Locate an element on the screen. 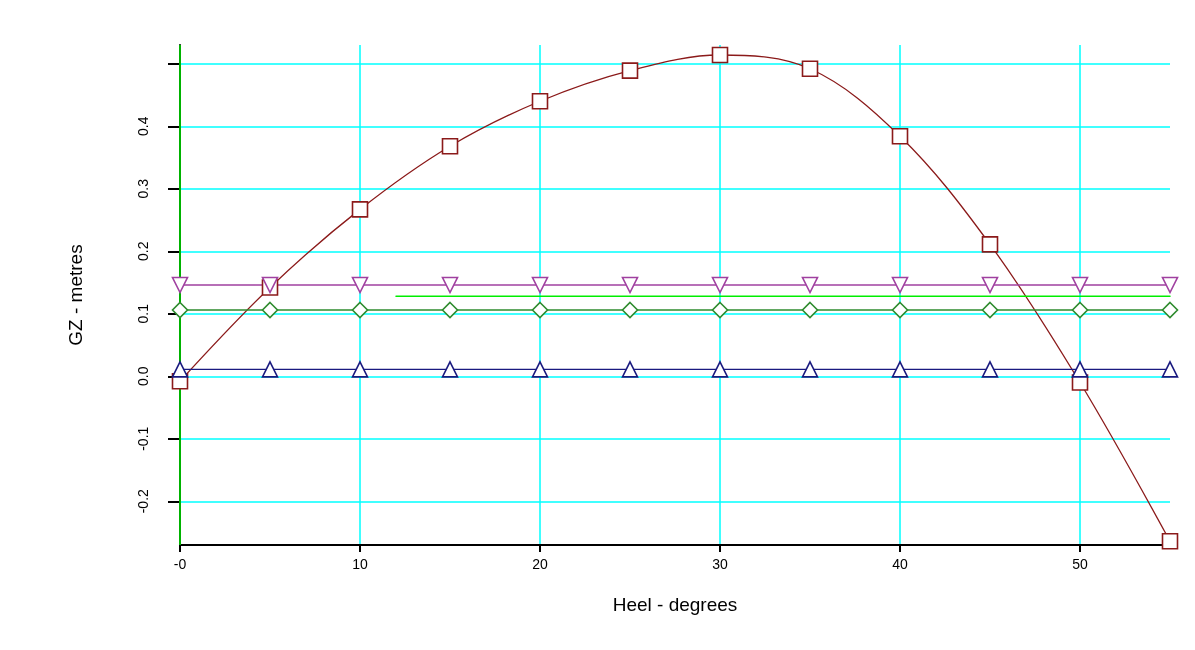  y-tick-label: 0.4 is located at coordinates (143, 126).